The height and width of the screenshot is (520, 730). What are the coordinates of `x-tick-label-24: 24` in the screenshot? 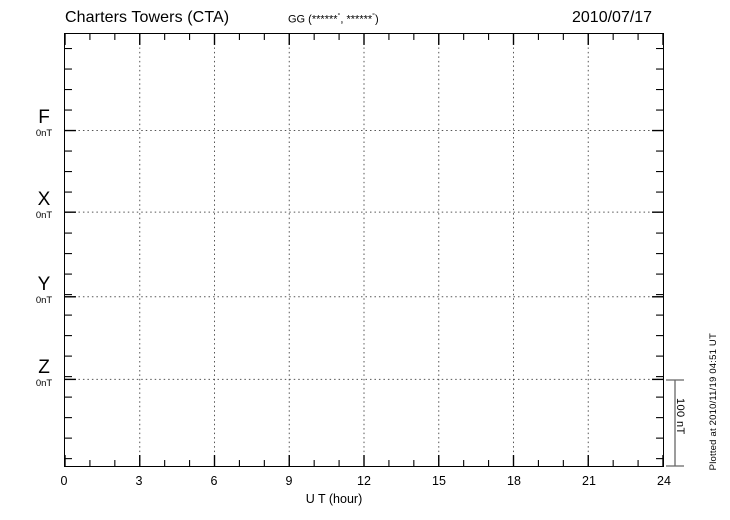 It's located at (664, 481).